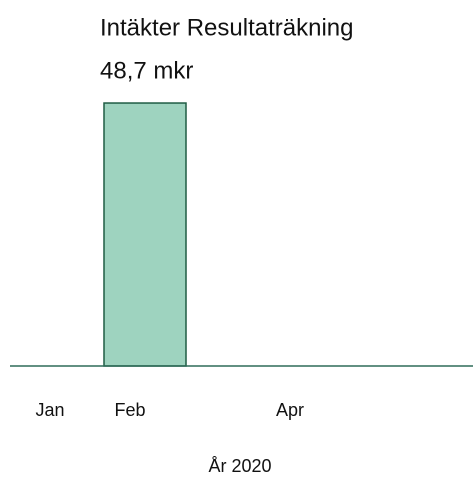  I want to click on x-tick-label: Feb, so click(129, 410).